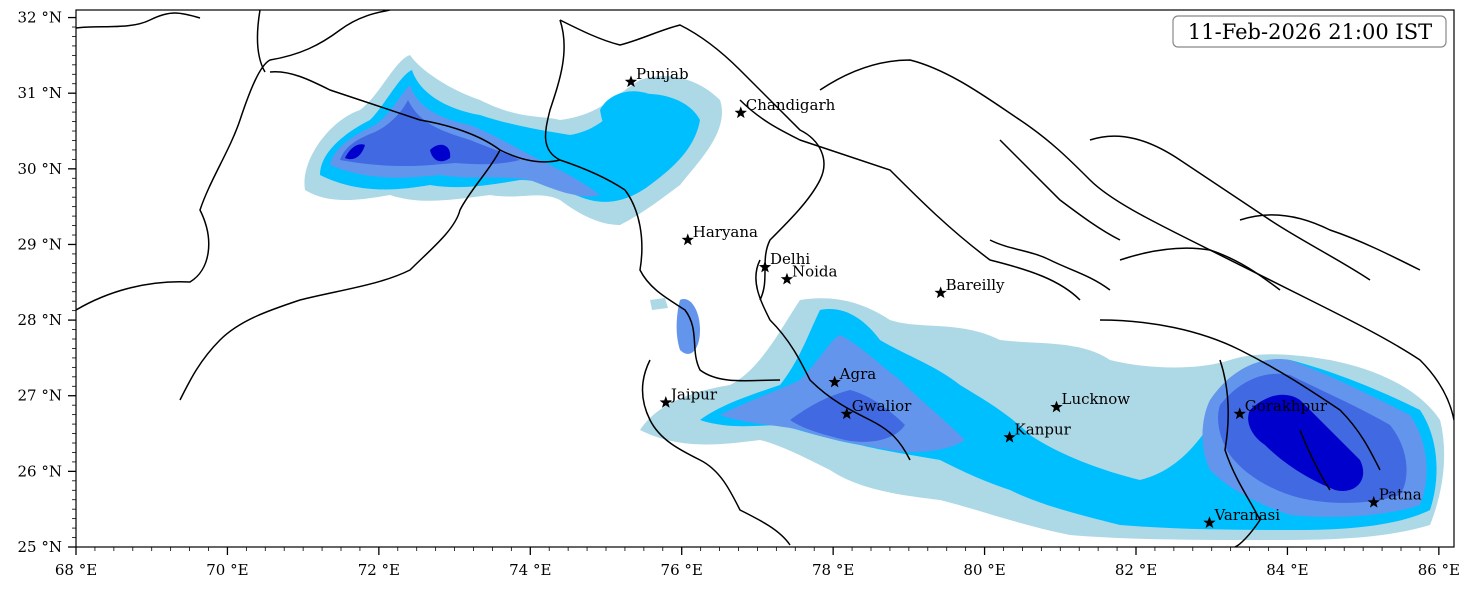 Image resolution: width=1471 pixels, height=591 pixels. Describe the element at coordinates (40, 244) in the screenshot. I see `y-tick-label: 29 °N` at that location.